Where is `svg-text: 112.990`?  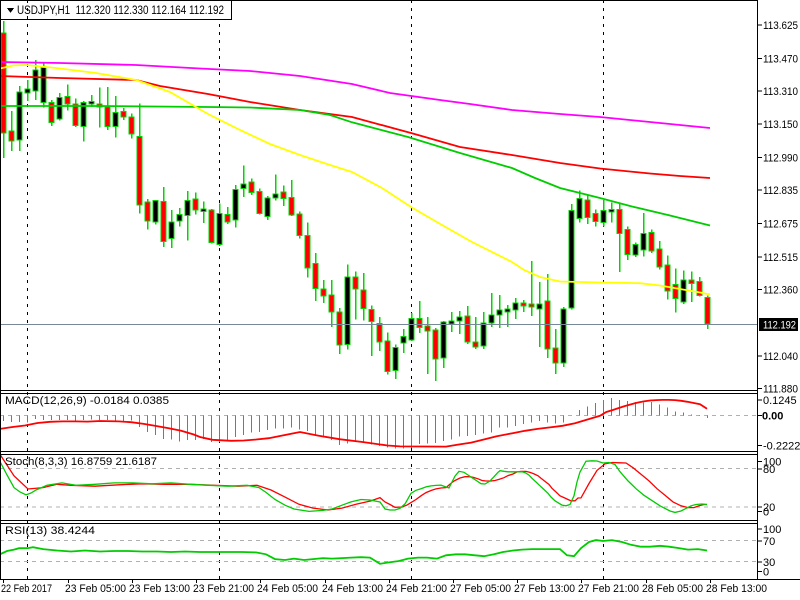 svg-text: 112.990 is located at coordinates (780, 159).